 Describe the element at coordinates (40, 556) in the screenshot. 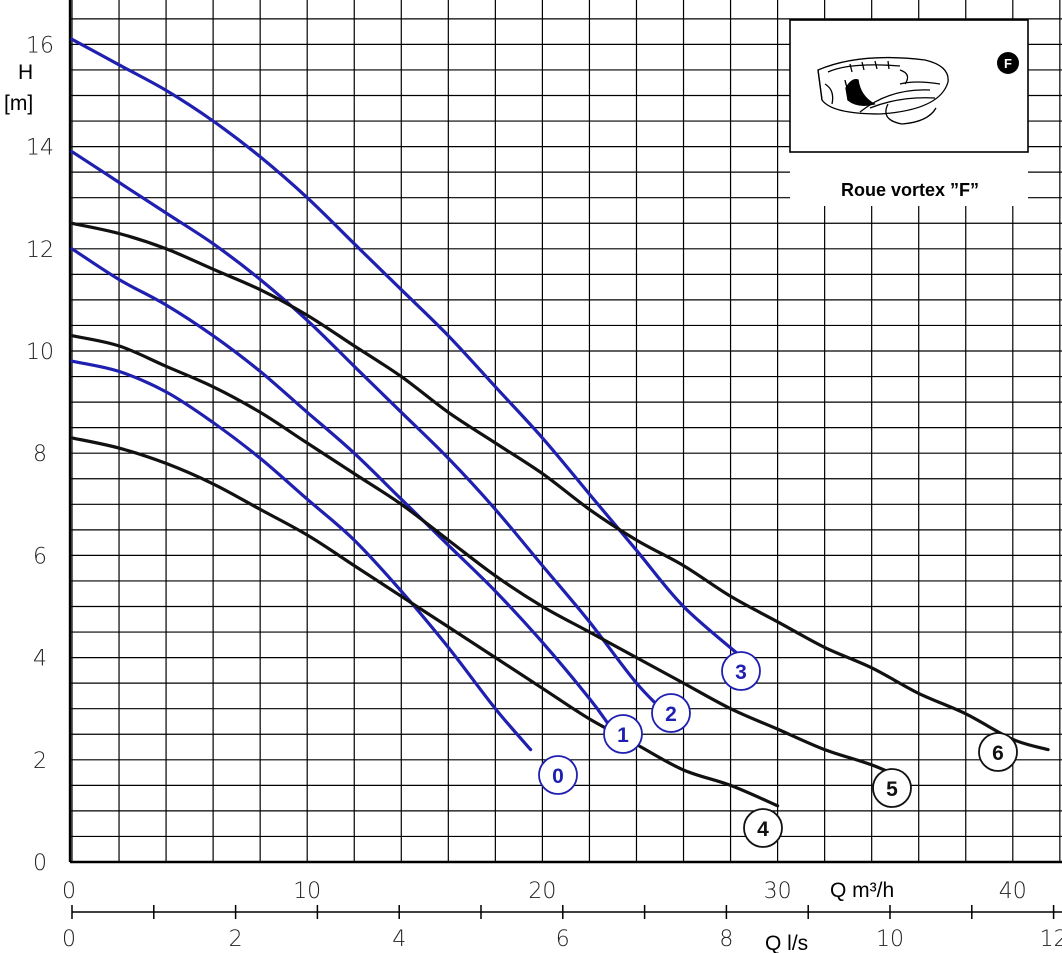

I see `y-tick-label: 6` at that location.